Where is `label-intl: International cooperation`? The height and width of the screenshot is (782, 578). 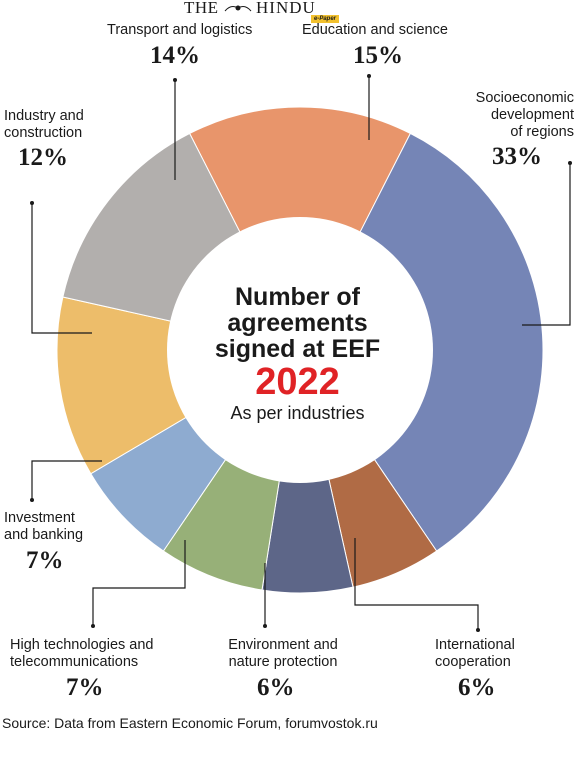
label-intl: International cooperation is located at coordinates (475, 654).